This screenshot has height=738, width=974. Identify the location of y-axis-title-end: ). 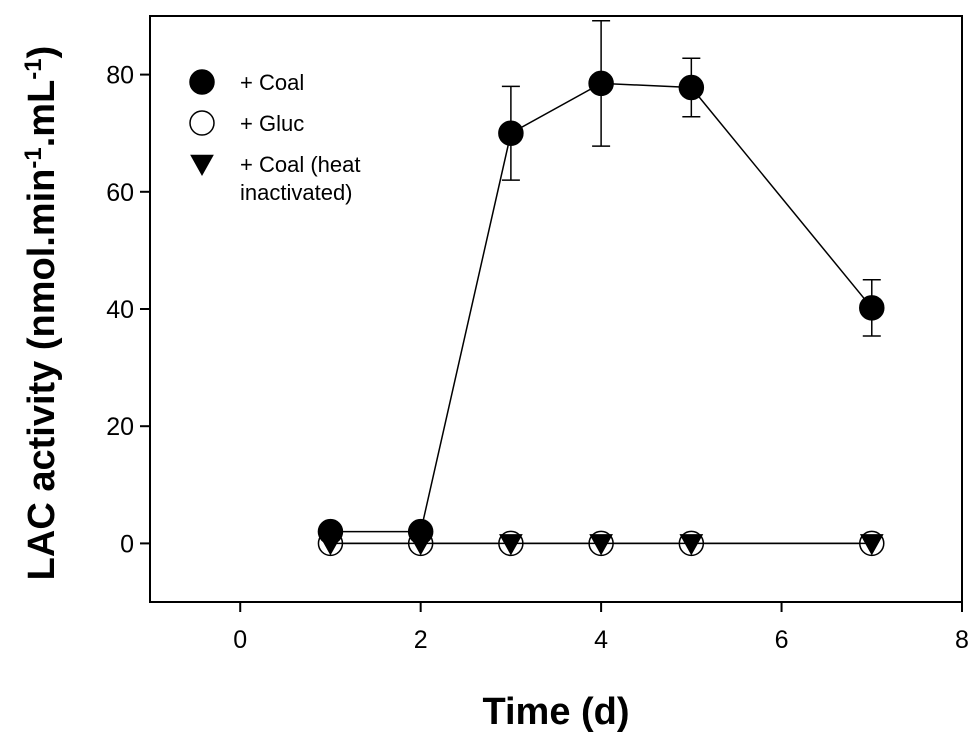
(42, 52).